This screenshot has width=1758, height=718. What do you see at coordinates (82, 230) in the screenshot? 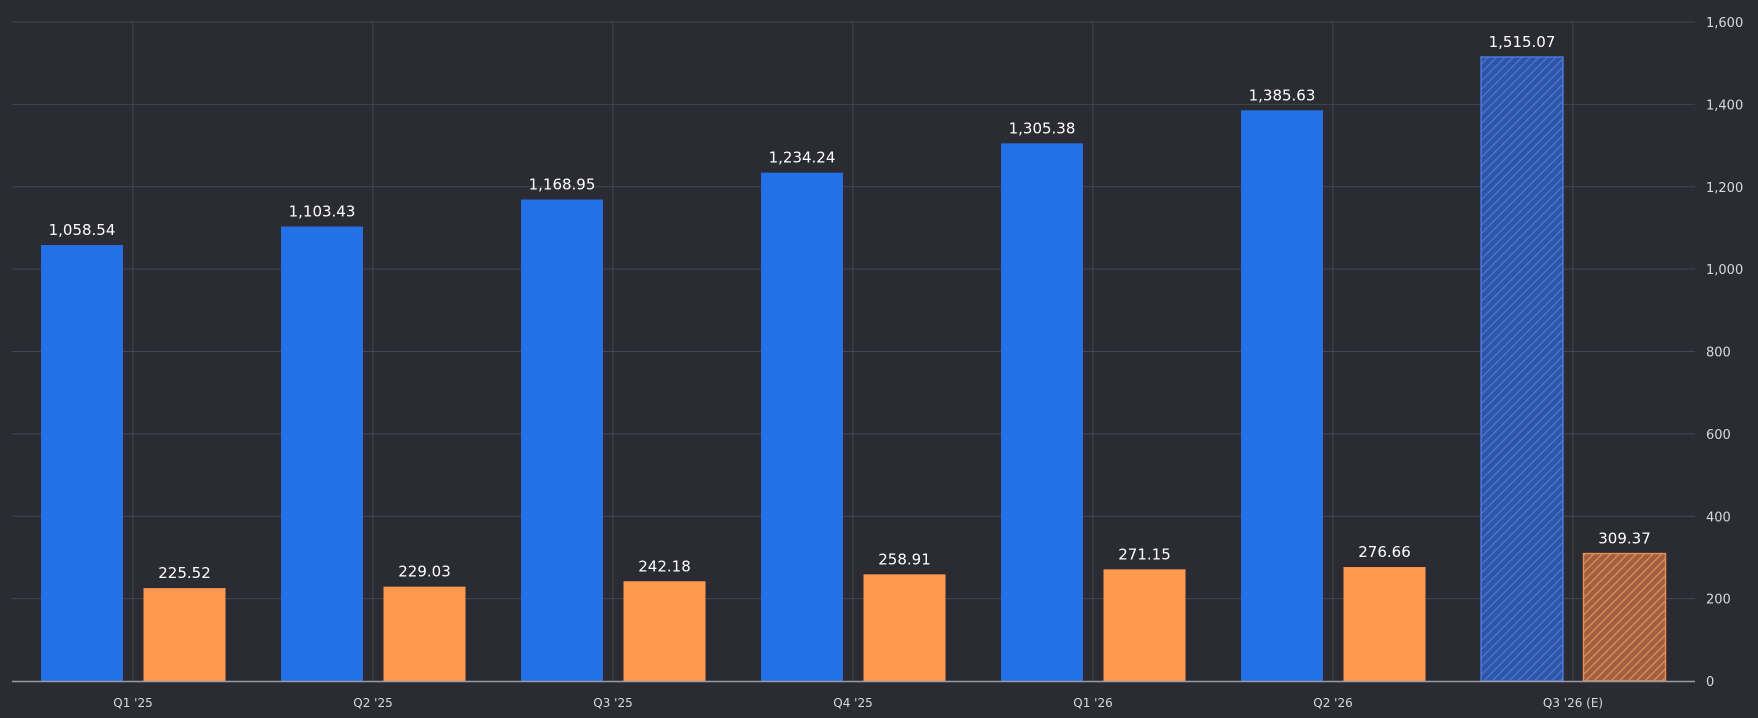
I see `data-label: 1,058.54` at bounding box center [82, 230].